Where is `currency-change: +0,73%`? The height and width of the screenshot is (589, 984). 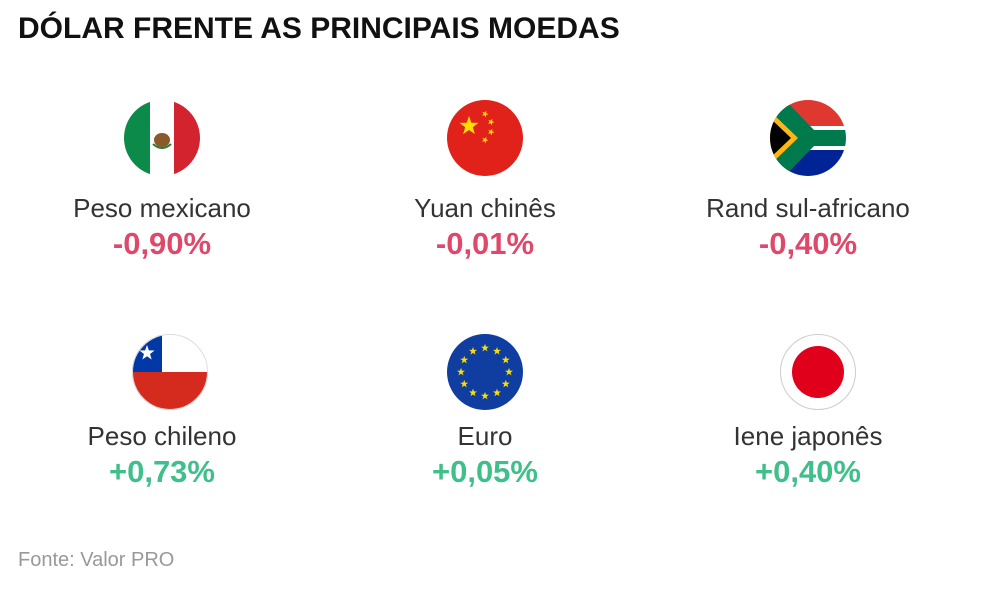
currency-change: +0,73% is located at coordinates (162, 471).